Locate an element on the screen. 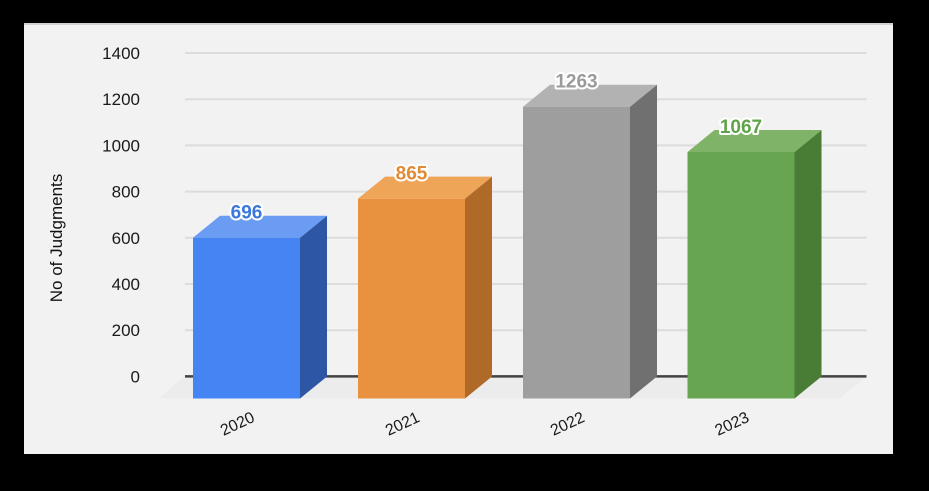 The width and height of the screenshot is (929, 491). x-tick-label-2023: 2023 is located at coordinates (732, 424).